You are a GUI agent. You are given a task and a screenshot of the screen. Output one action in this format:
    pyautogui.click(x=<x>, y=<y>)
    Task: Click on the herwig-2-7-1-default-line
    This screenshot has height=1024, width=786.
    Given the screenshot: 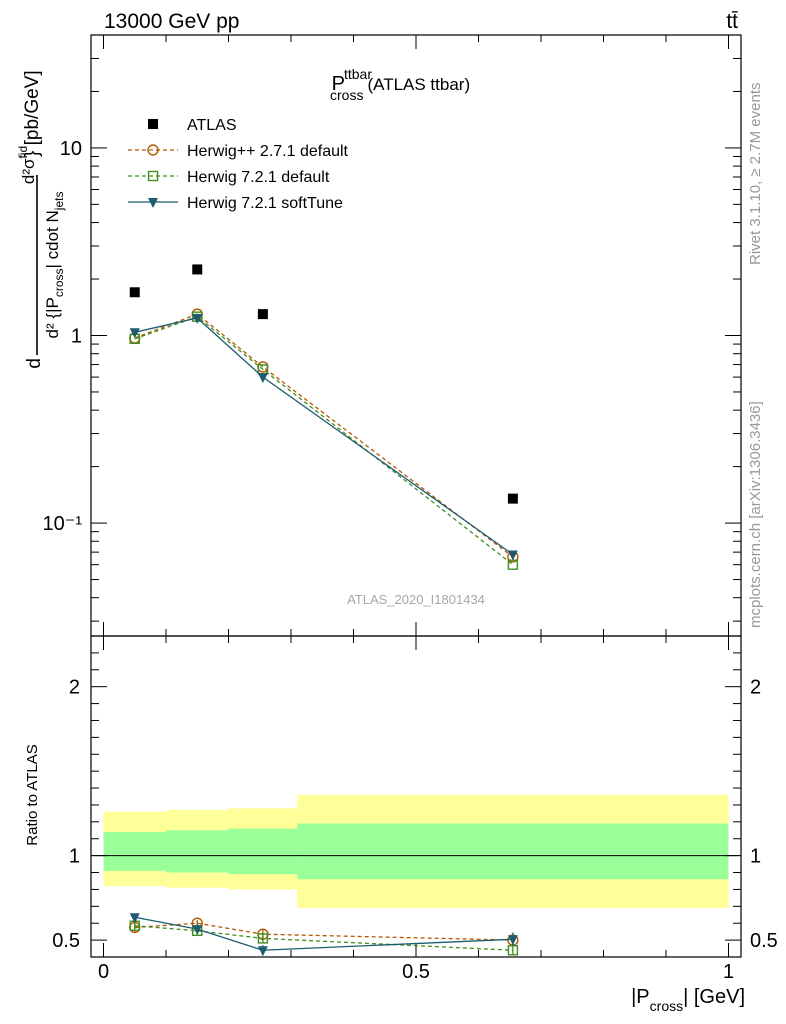 What is the action you would take?
    pyautogui.click(x=324, y=435)
    